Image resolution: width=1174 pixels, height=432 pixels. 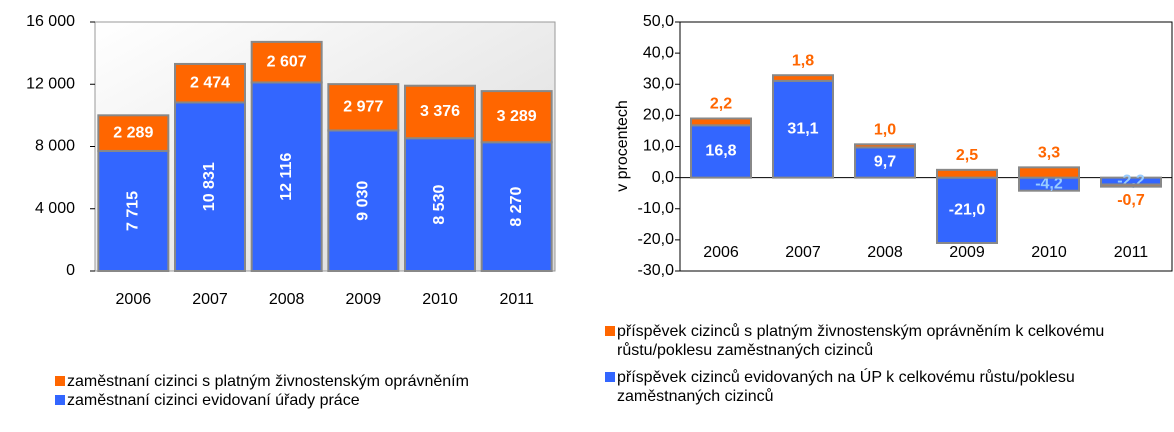 What do you see at coordinates (803, 60) in the screenshot?
I see `value-label: 1,8` at bounding box center [803, 60].